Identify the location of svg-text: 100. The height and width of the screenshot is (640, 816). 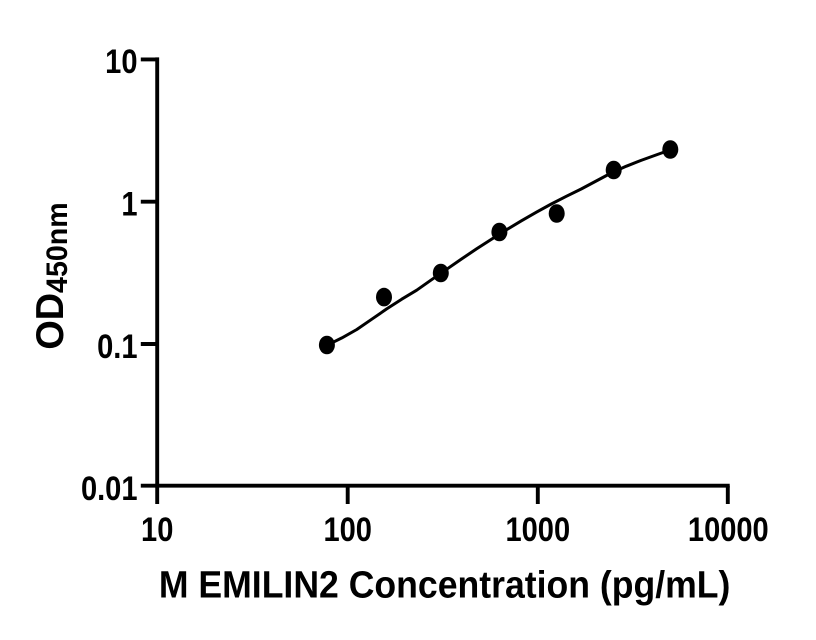
(347, 529).